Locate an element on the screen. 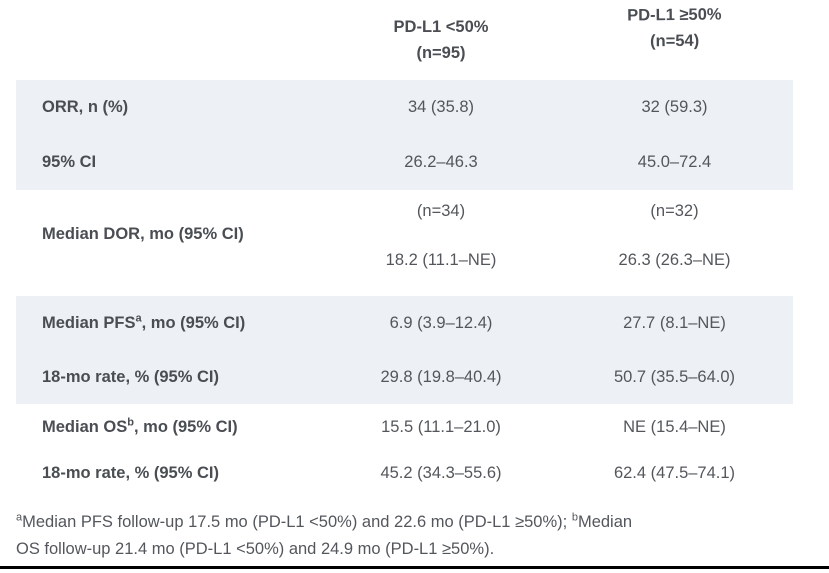  header-pdl1-ge50-title: PD-L1 ≥50% is located at coordinates (674, 15).